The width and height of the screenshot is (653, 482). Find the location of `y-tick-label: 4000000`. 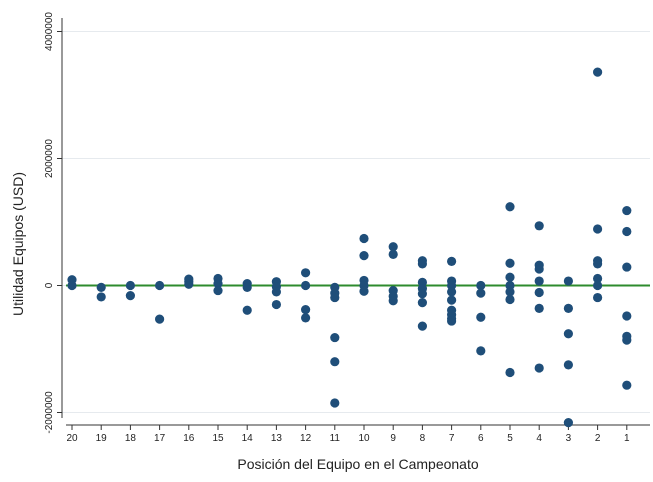

y-tick-label: 4000000 is located at coordinates (49, 31).